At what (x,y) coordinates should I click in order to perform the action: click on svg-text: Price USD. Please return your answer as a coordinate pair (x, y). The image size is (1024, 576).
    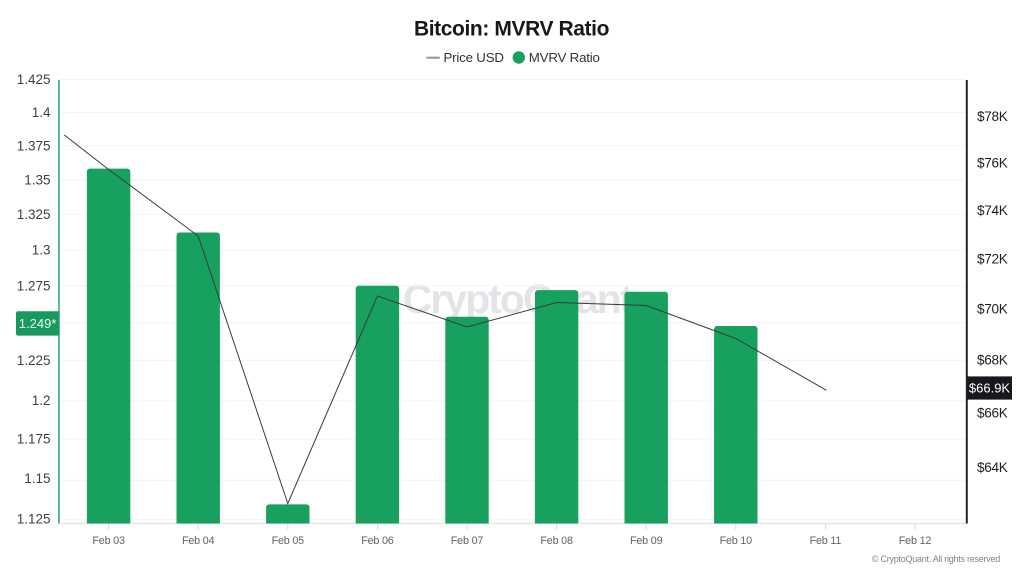
    Looking at the image, I should click on (474, 57).